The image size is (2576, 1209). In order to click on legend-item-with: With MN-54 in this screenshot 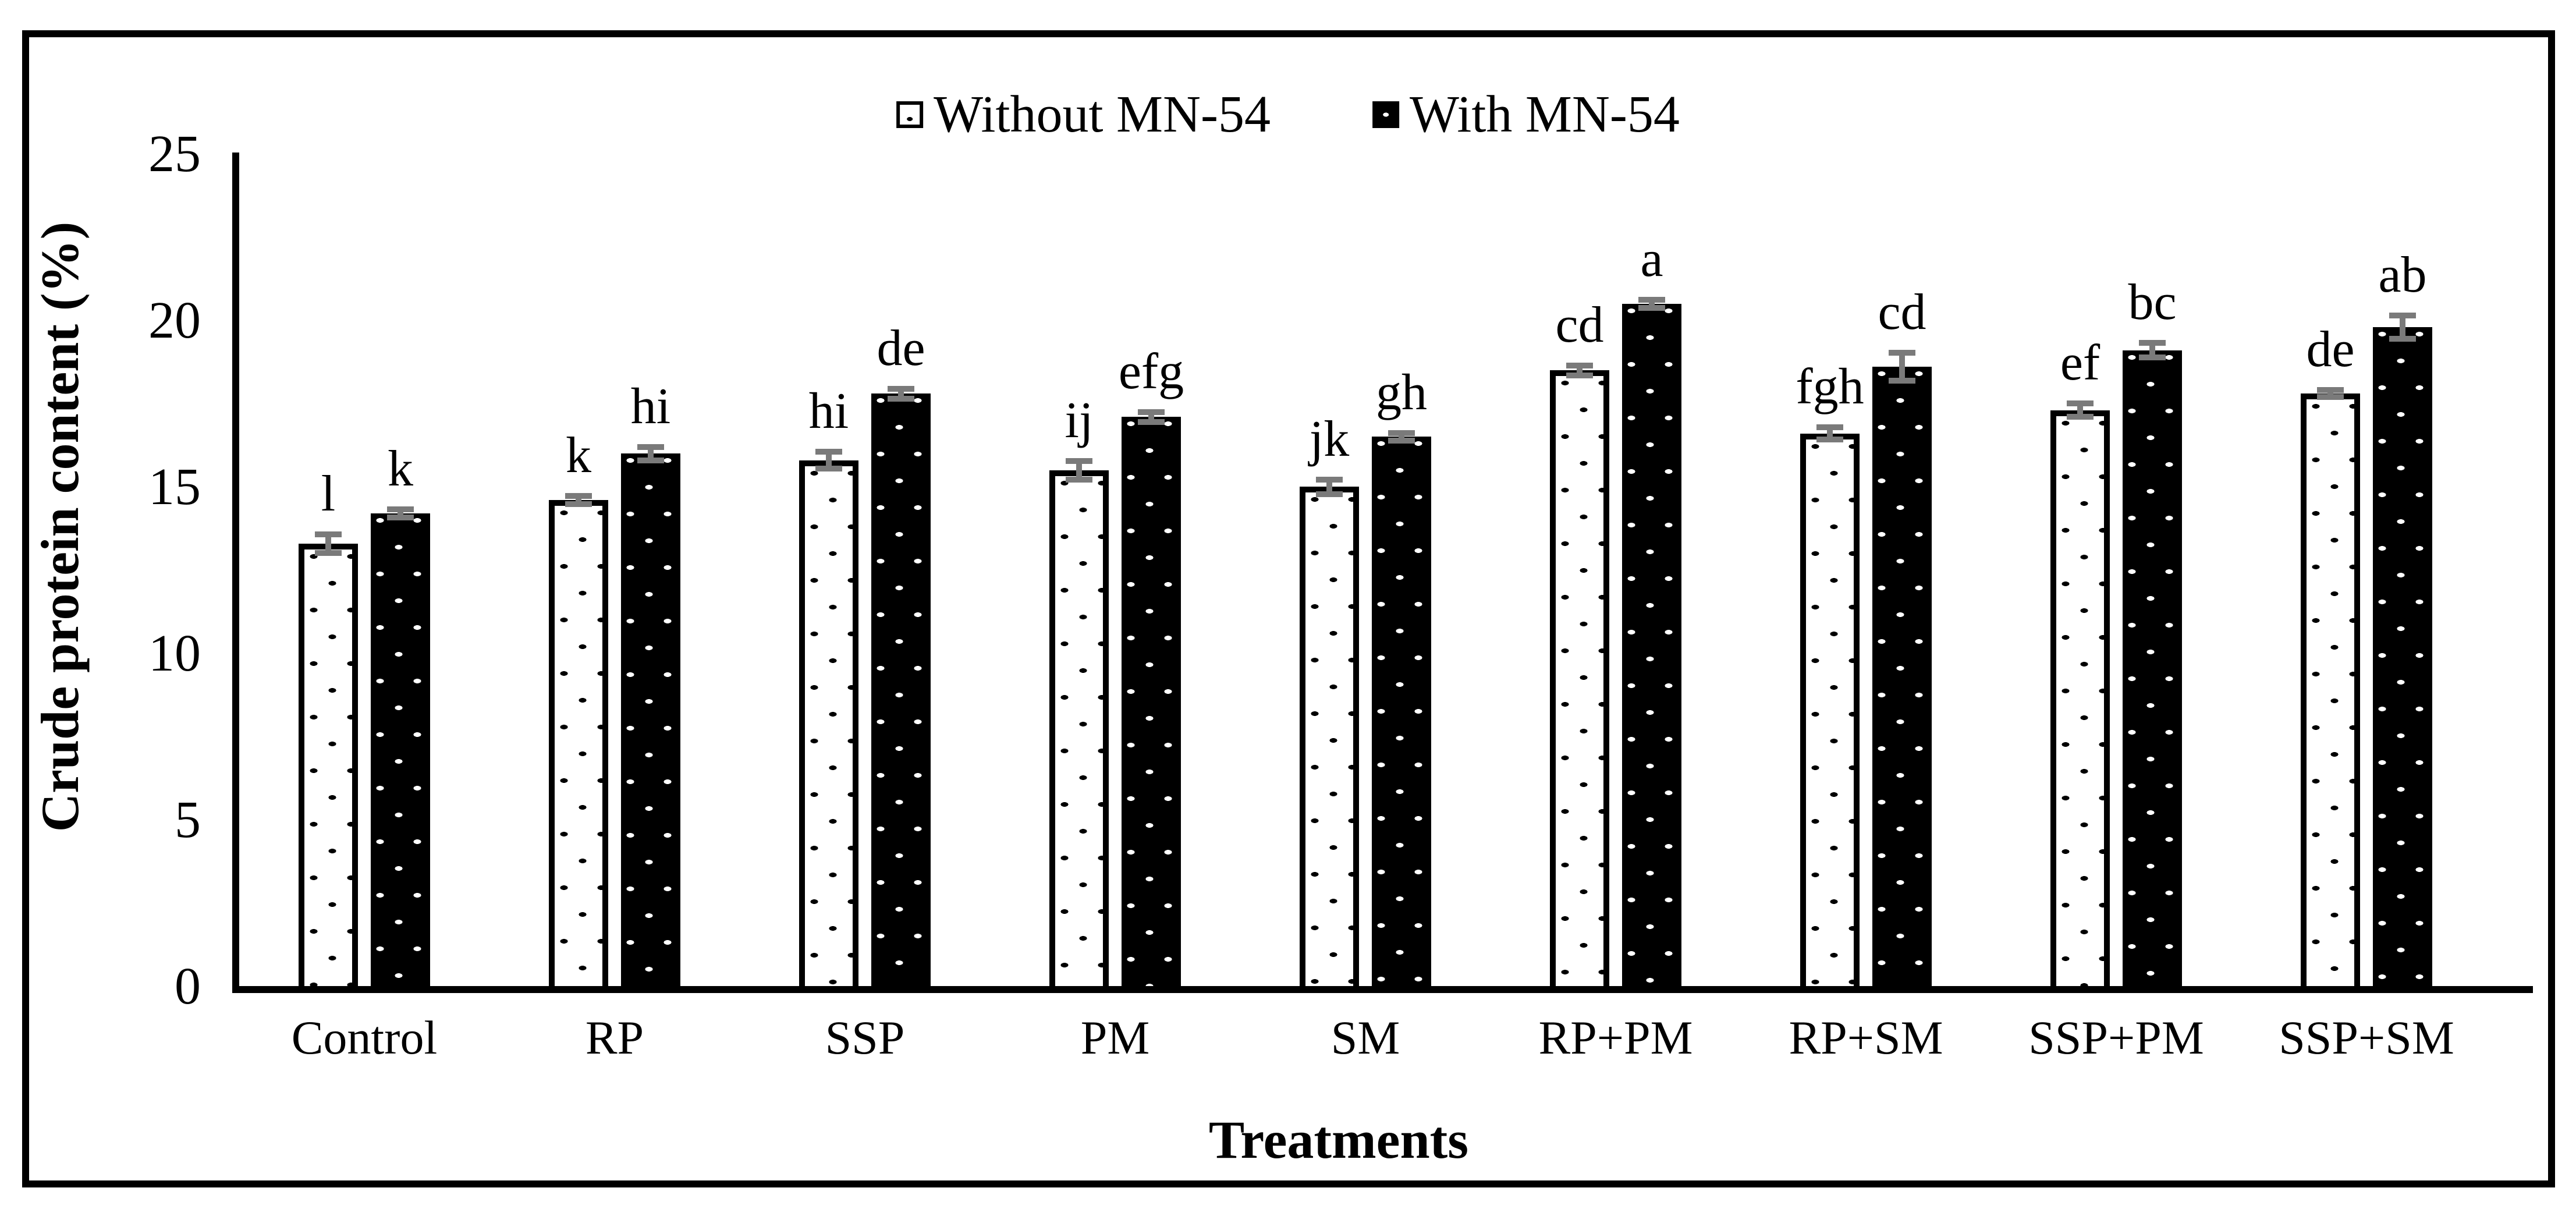, I will do `click(1526, 114)`.